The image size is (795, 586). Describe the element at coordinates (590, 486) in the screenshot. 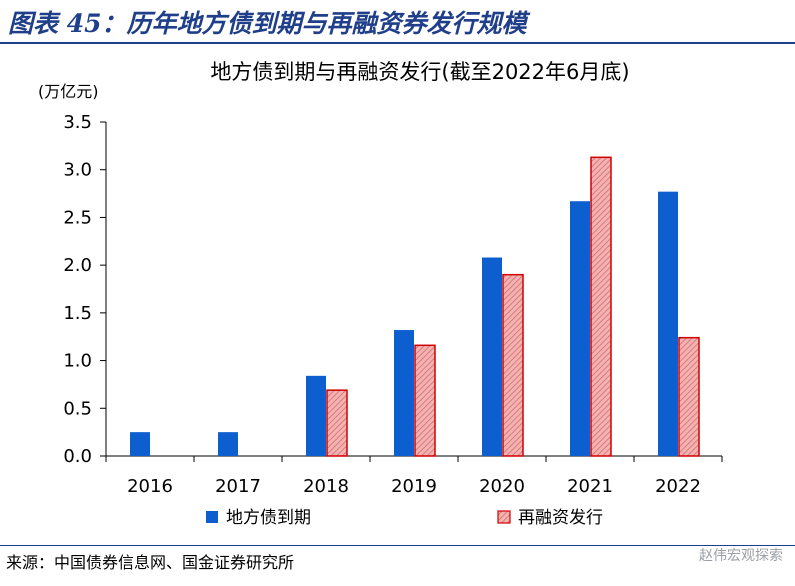

I see `x-tick-label: 2021` at that location.